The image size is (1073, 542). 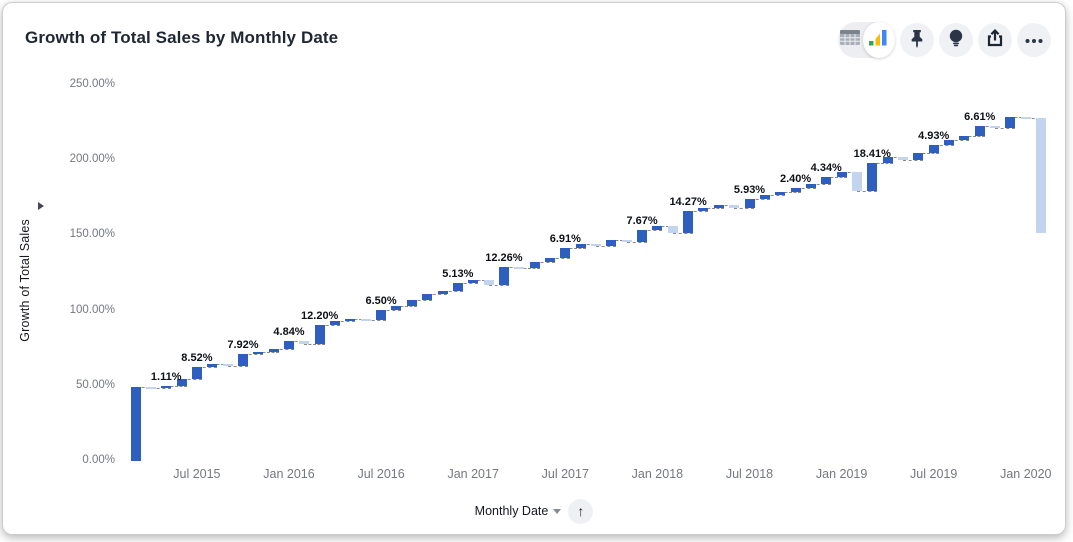 What do you see at coordinates (657, 474) in the screenshot?
I see `x-tick-label: Jan 2018` at bounding box center [657, 474].